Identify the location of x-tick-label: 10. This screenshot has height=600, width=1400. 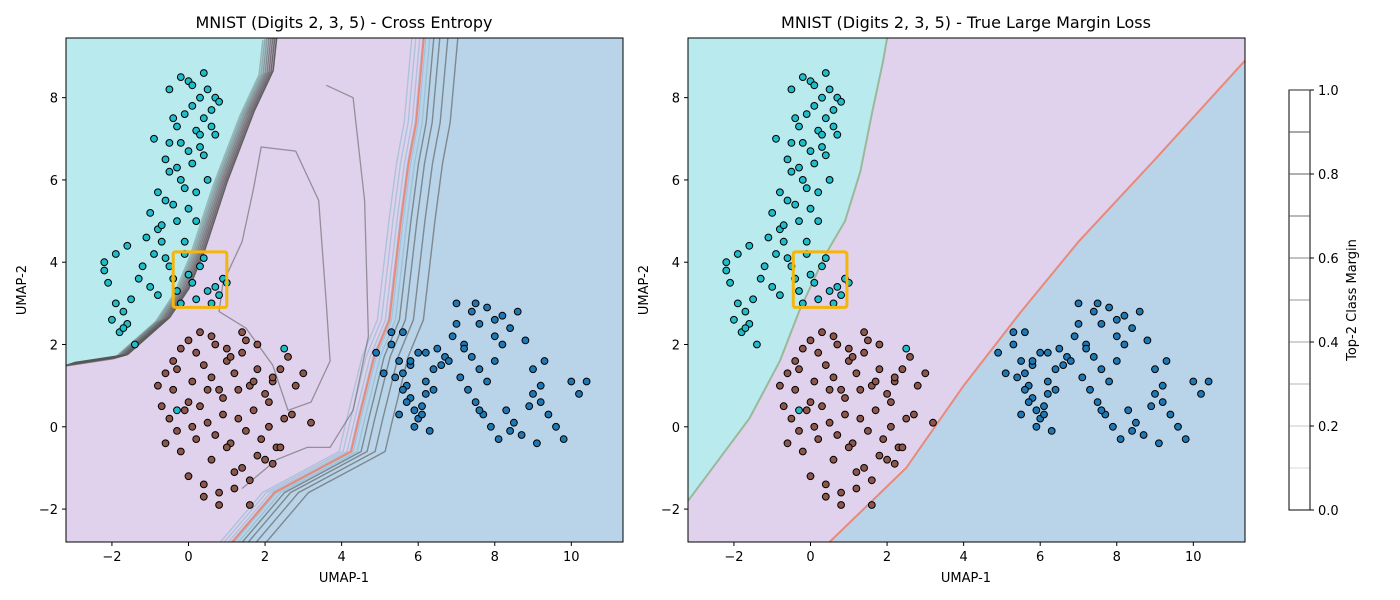
(571, 557).